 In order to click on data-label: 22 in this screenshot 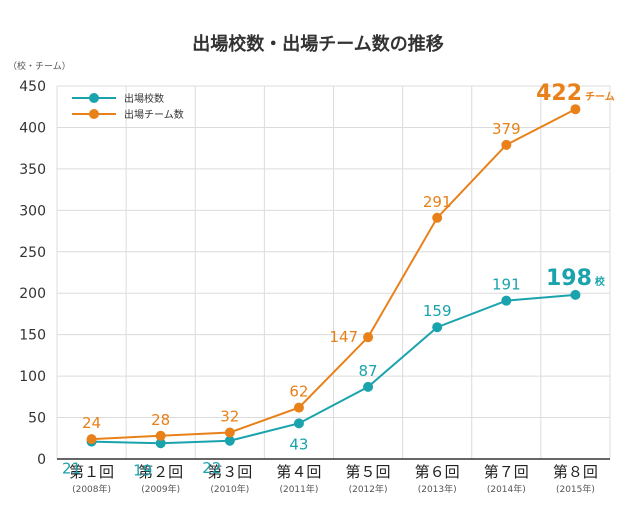, I will do `click(211, 468)`.